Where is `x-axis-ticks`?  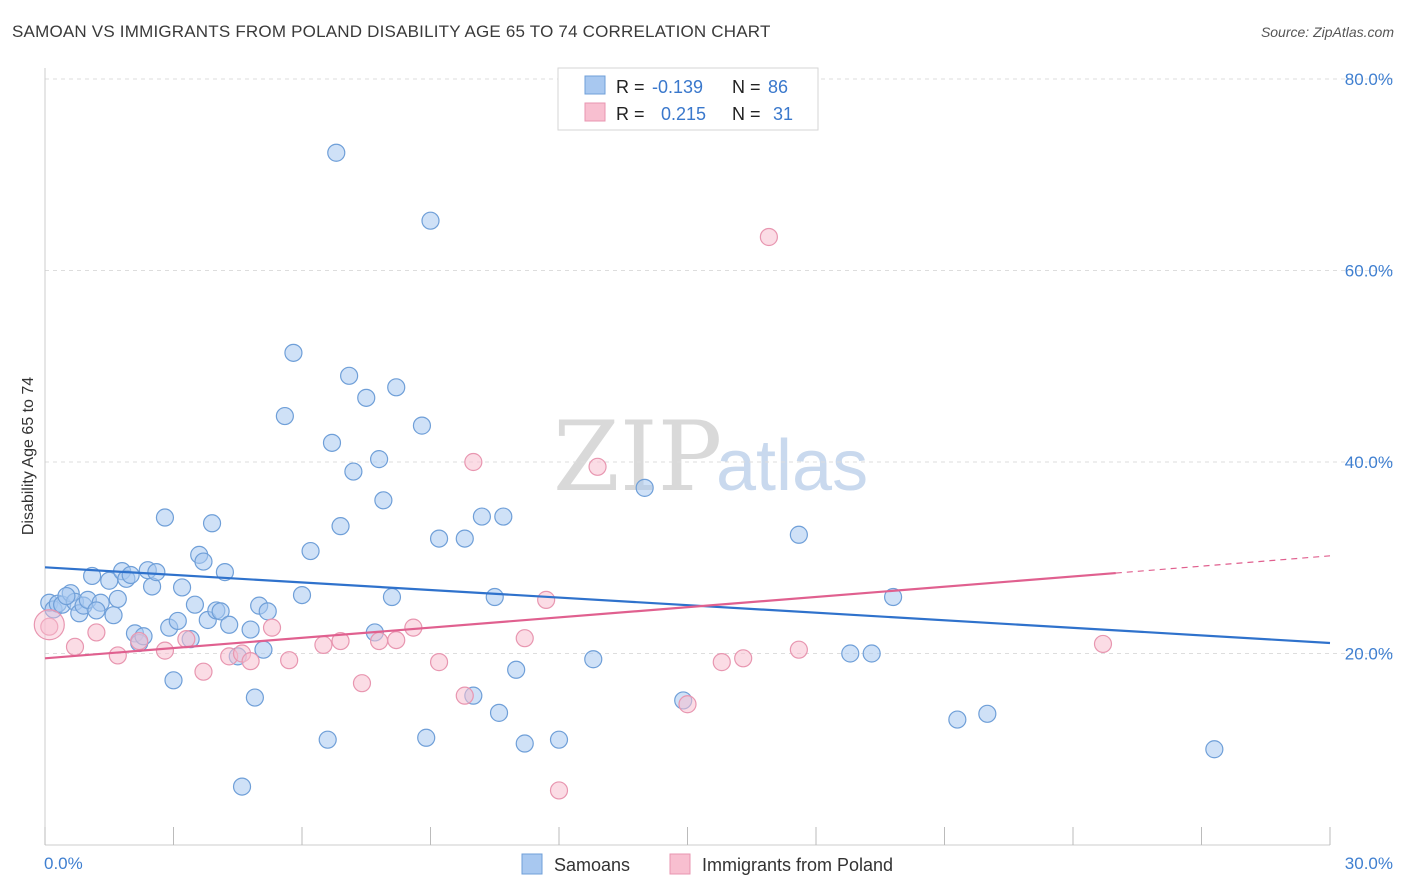
x-axis-ticks is located at coordinates (687, 836).